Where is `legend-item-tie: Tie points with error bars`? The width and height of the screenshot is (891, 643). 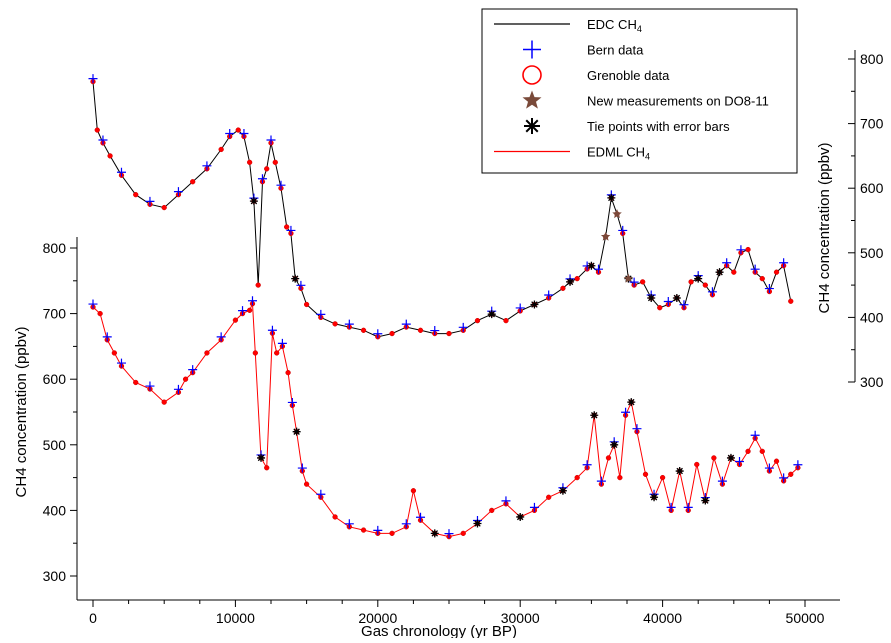 legend-item-tie: Tie points with error bars is located at coordinates (627, 126).